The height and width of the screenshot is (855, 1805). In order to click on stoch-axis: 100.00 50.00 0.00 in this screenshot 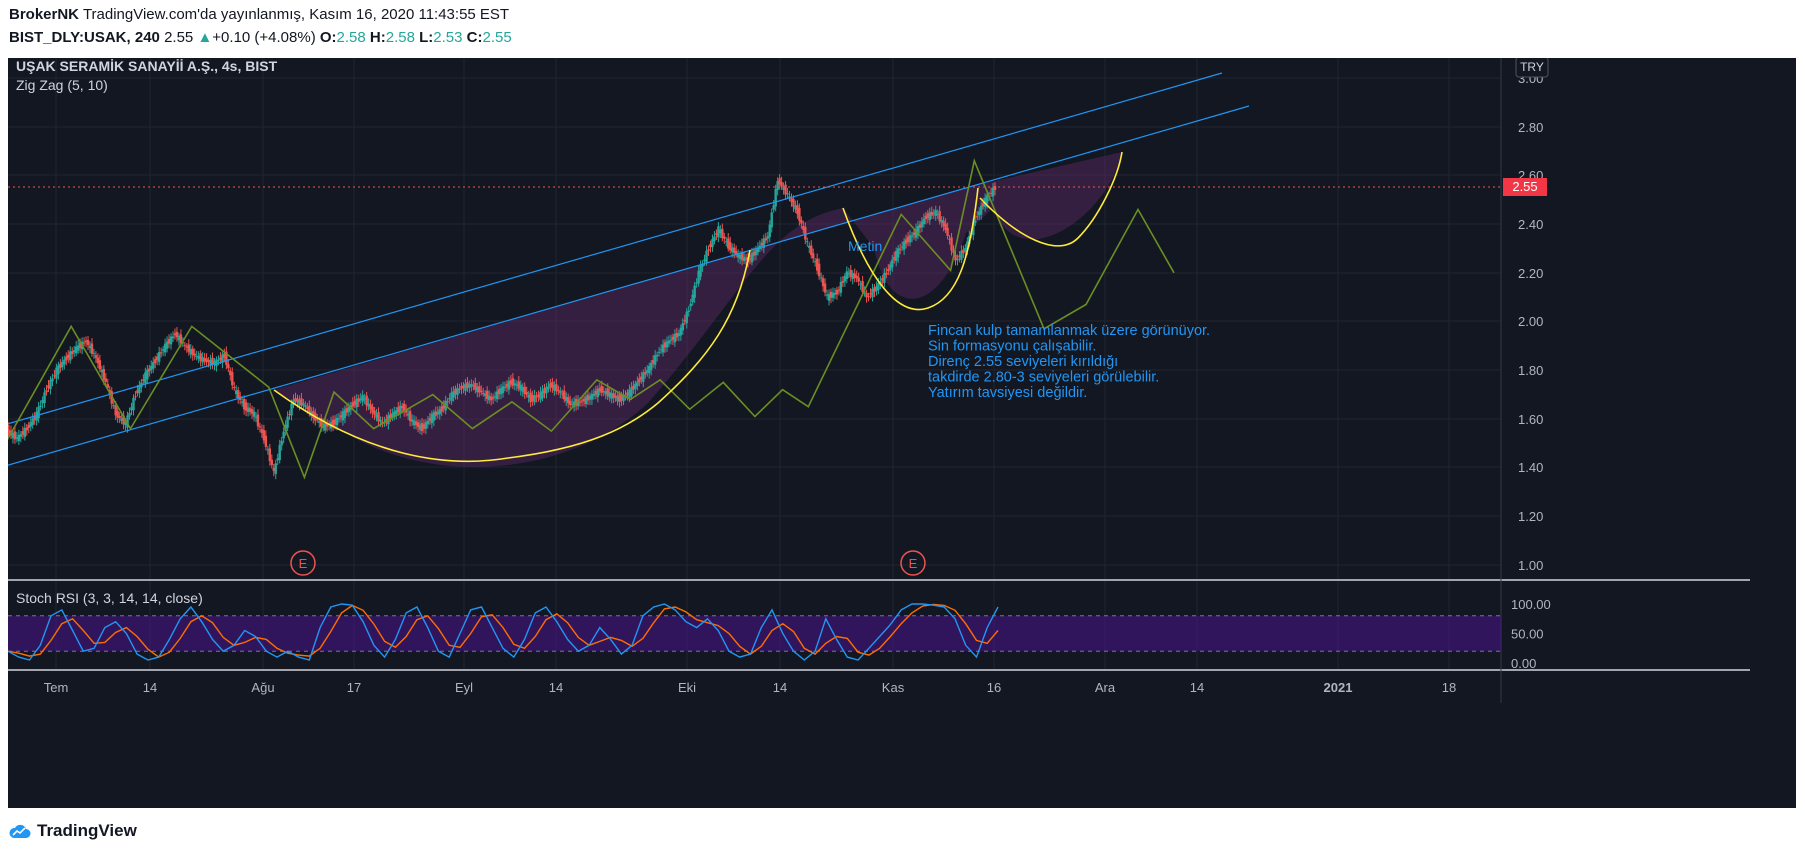, I will do `click(1531, 634)`.